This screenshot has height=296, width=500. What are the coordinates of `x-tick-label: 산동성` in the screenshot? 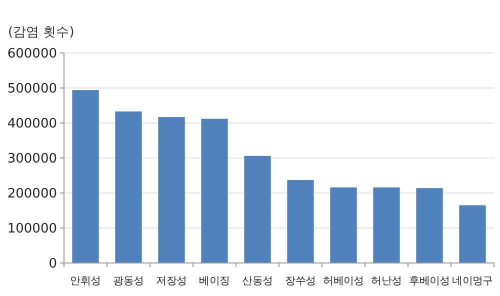 It's located at (257, 281).